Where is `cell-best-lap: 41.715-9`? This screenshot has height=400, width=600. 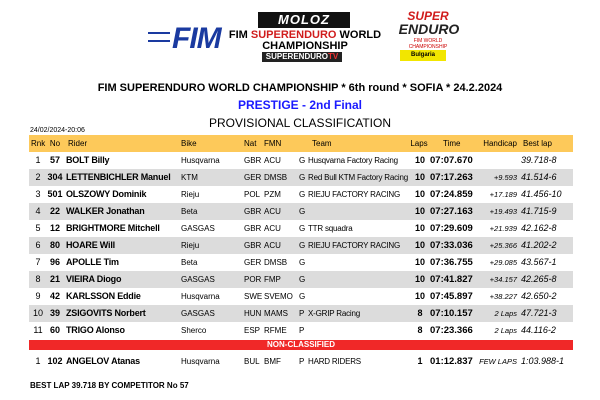 cell-best-lap: 41.715-9 is located at coordinates (539, 211).